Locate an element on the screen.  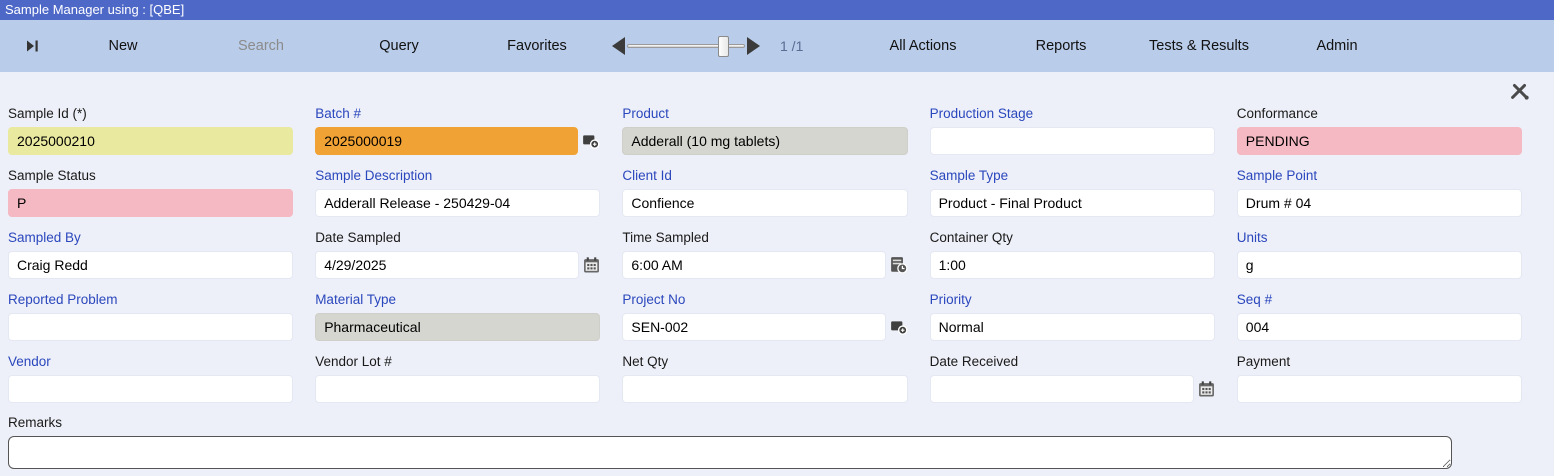
container-qty-input is located at coordinates (1072, 265).